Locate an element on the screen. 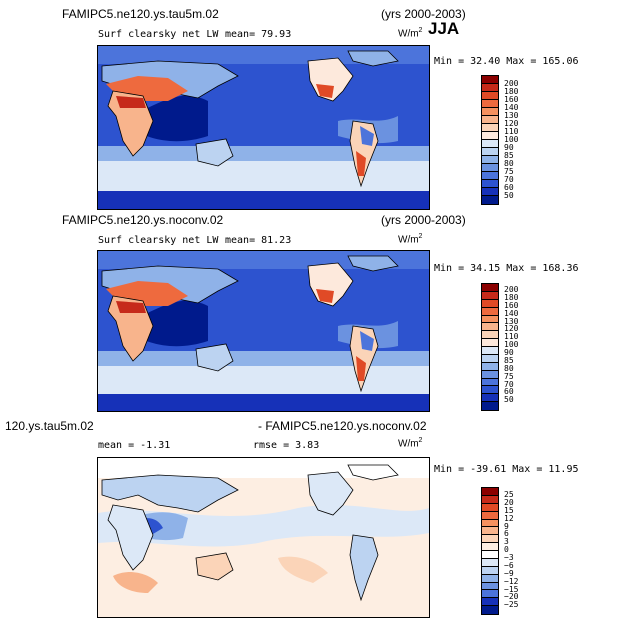  colorbar-level-label: 75 is located at coordinates (509, 171).